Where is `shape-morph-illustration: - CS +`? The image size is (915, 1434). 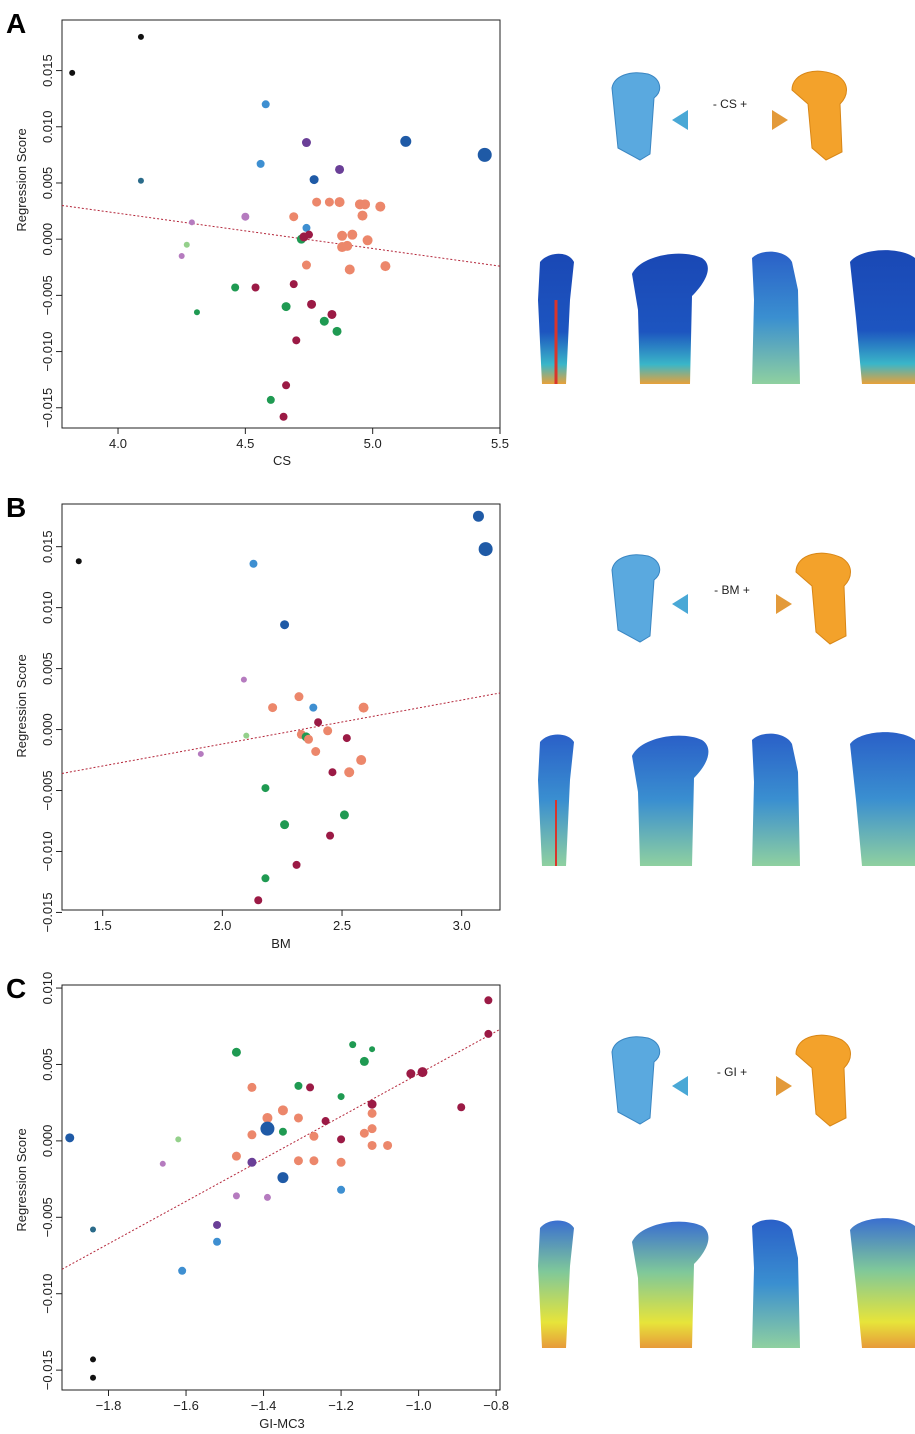
shape-morph-illustration: - CS + is located at coordinates (729, 115).